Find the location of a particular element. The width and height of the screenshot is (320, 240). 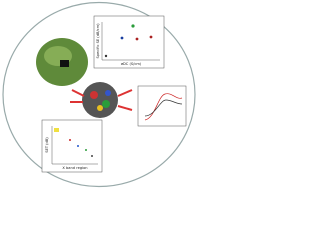

y-axis-label: Specific SE (dB/cm) is located at coordinates (98, 41).